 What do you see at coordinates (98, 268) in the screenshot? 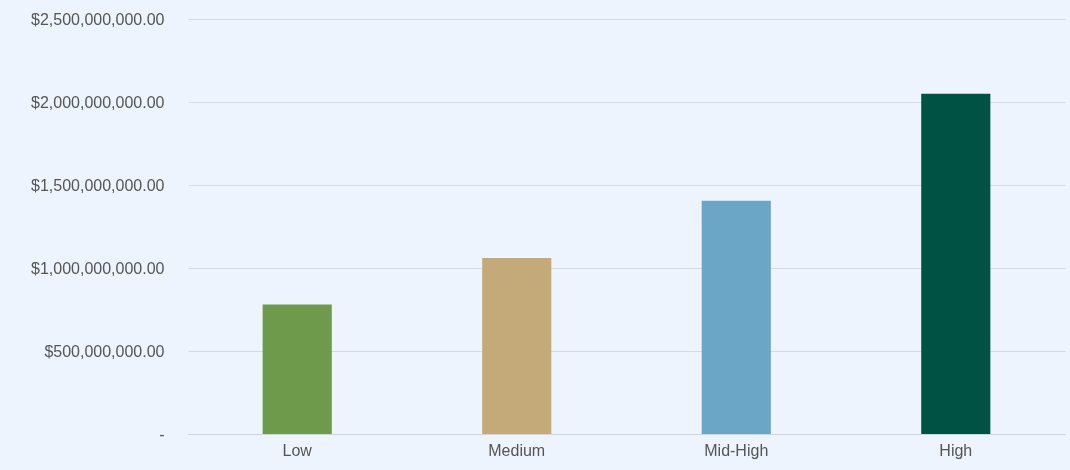
I see `y-tick-label: $1,000,000,000.00` at bounding box center [98, 268].